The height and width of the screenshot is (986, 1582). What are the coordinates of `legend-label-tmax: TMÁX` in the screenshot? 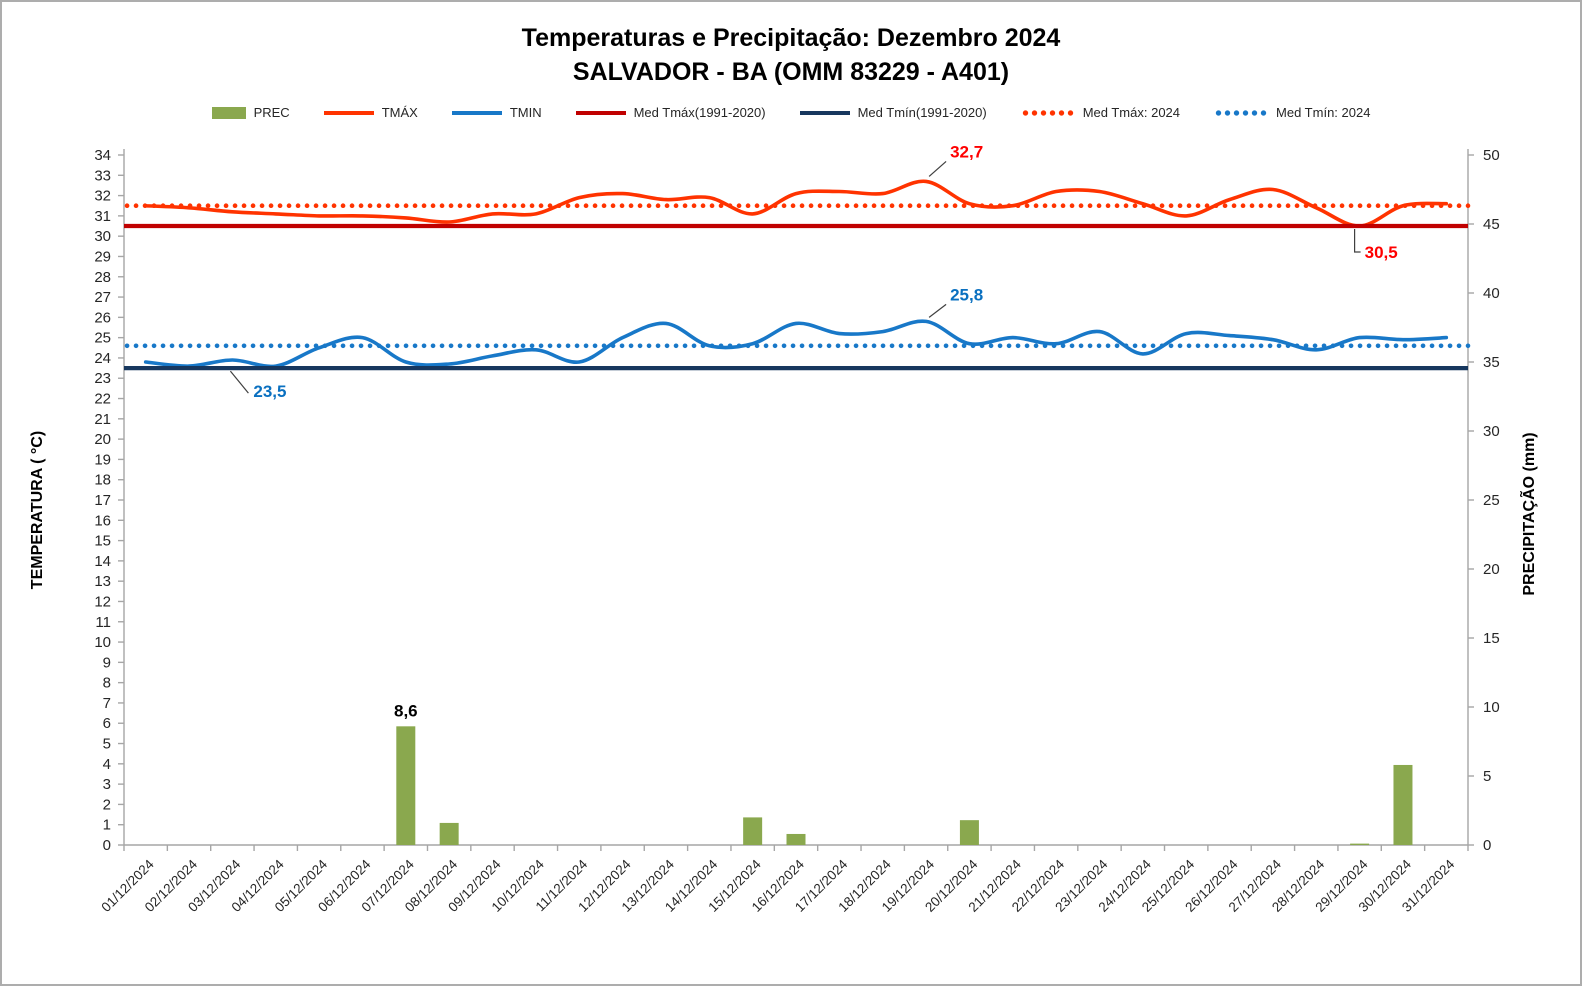 It's located at (399, 112).